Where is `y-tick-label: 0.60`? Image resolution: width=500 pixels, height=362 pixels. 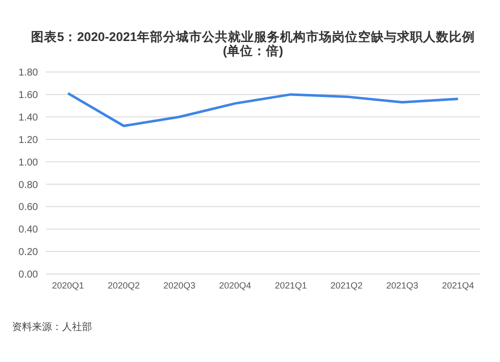
y-tick-label: 0.60 is located at coordinates (28, 208).